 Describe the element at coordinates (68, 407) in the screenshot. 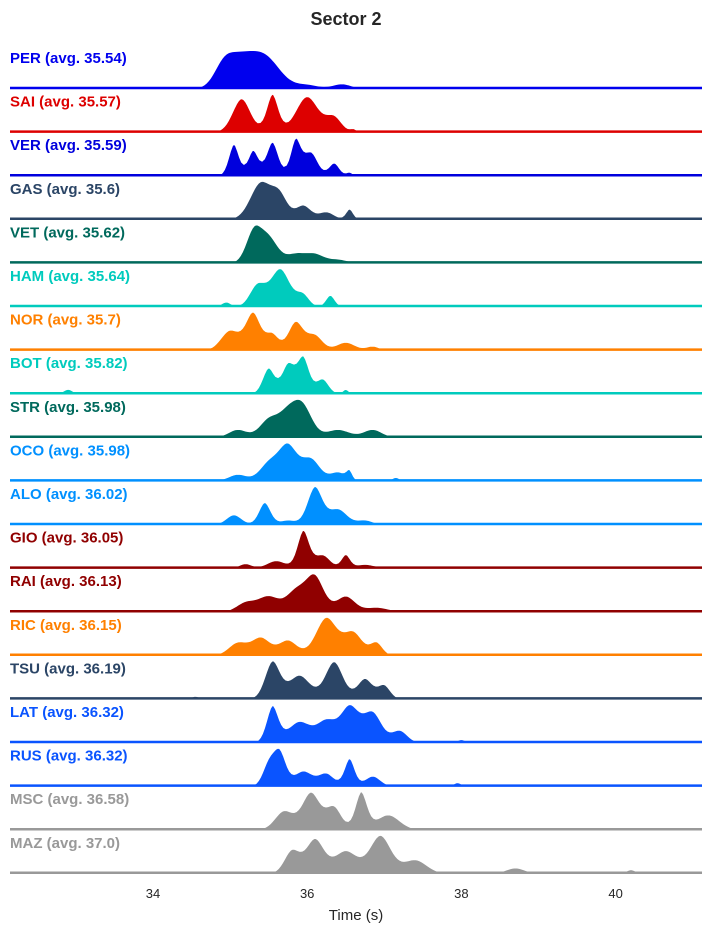

I see `ridge-label: STR (avg. 35.98)` at that location.